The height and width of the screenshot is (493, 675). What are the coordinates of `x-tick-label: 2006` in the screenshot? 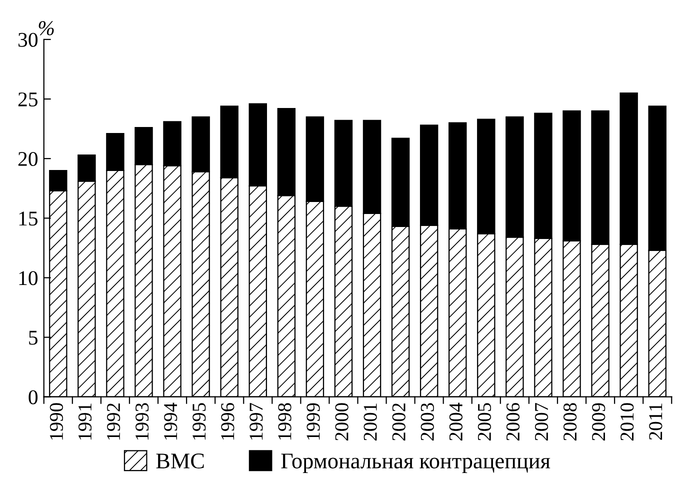 It's located at (513, 421).